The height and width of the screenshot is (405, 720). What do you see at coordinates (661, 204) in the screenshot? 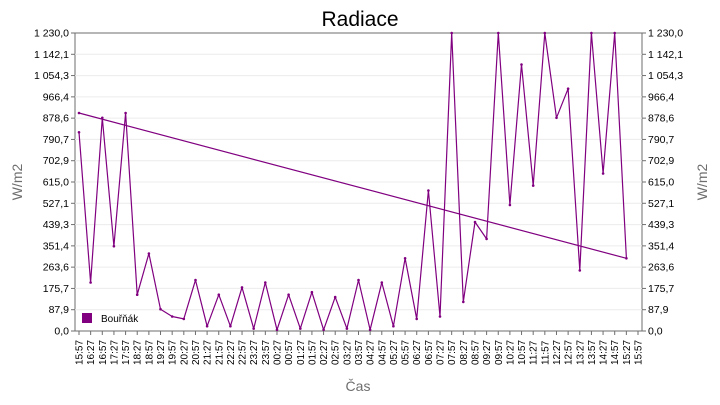
I see `y-tick-label-right: 527,1` at bounding box center [661, 204].